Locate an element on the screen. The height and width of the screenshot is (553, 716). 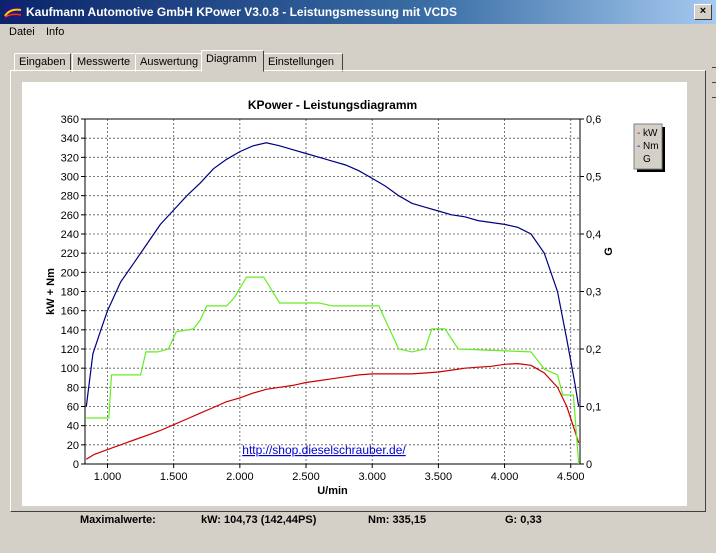
close-button: × is located at coordinates (703, 12).